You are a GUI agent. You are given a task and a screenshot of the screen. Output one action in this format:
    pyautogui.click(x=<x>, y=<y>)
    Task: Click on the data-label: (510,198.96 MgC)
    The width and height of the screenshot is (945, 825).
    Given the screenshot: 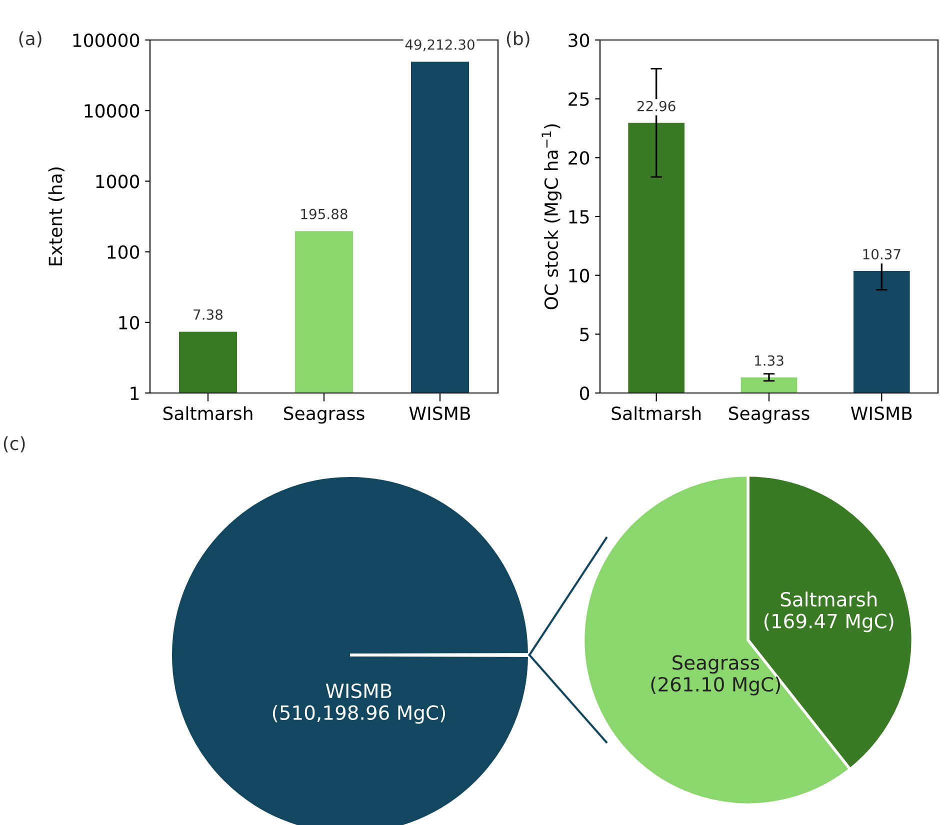 What is the action you would take?
    pyautogui.click(x=358, y=714)
    